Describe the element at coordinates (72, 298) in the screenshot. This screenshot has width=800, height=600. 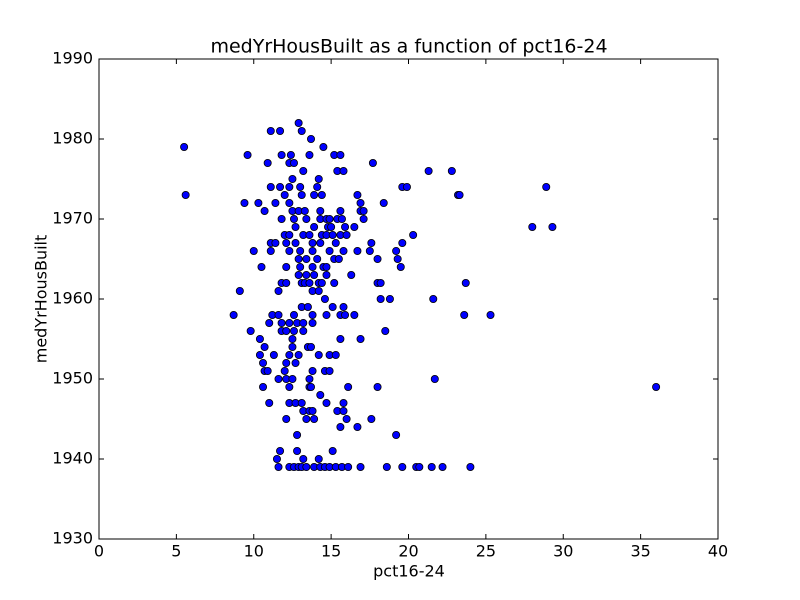
I see `y-tick-label: 1960` at that location.